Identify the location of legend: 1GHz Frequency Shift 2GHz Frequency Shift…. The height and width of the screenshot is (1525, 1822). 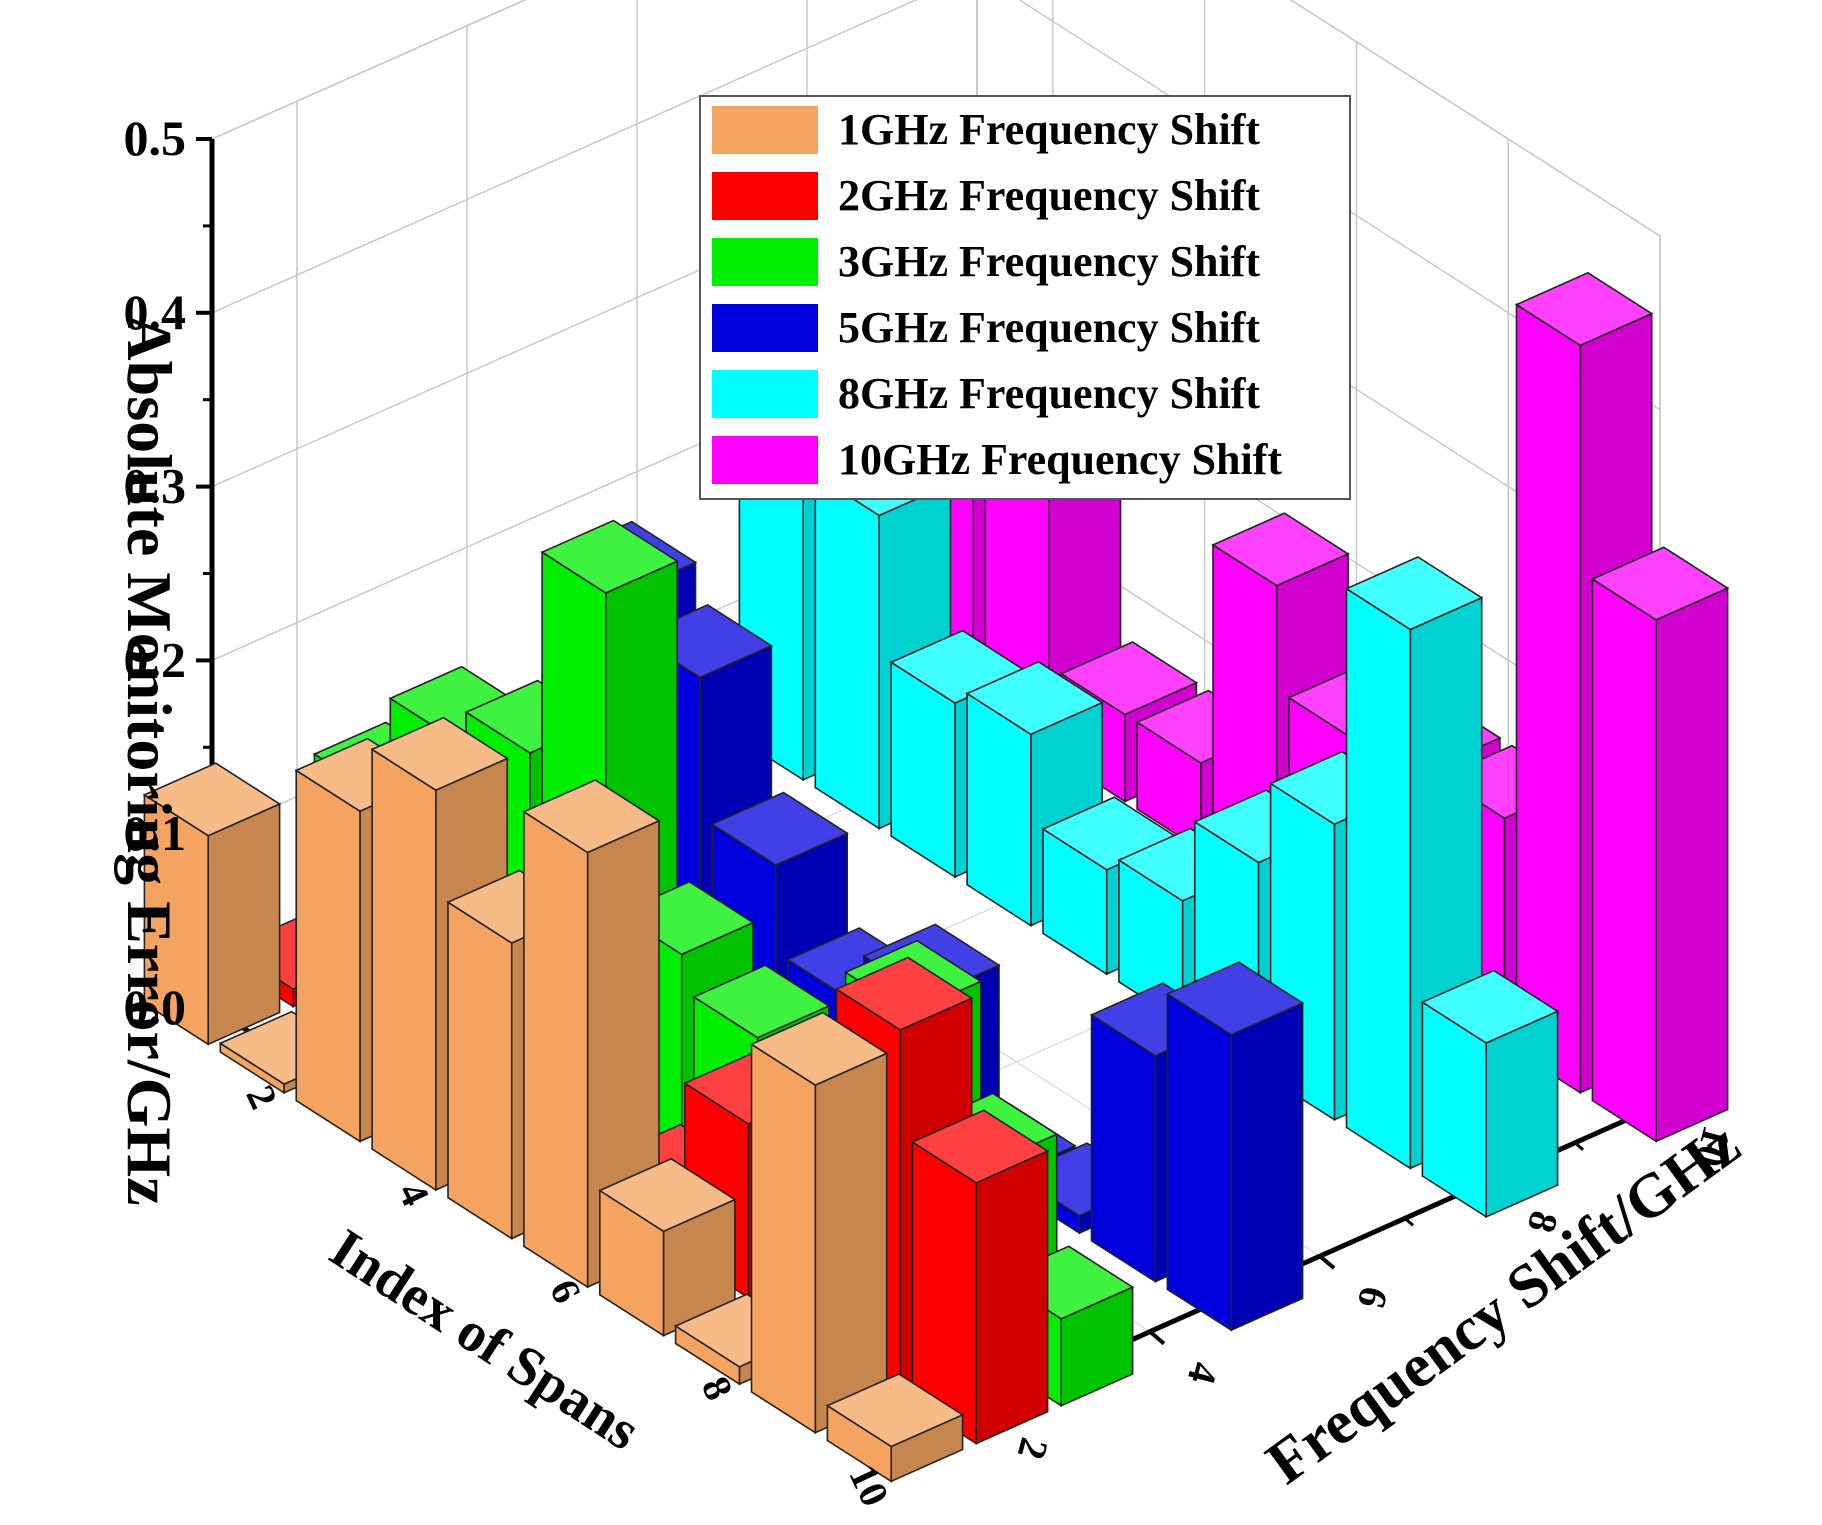
(1025, 297).